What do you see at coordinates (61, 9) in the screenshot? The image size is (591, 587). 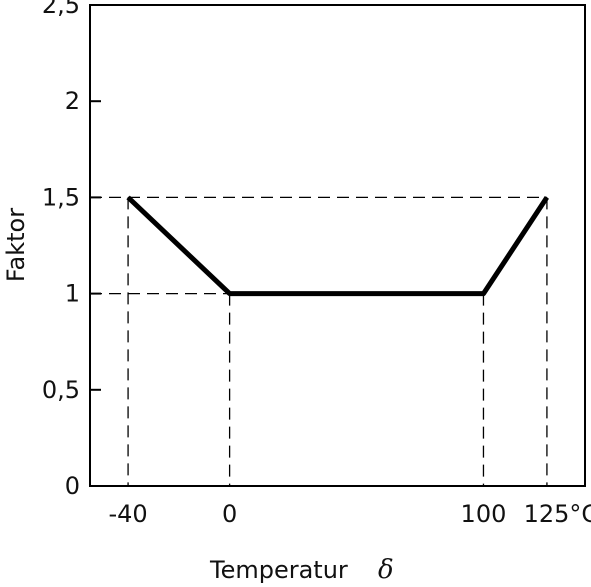 I see `y-tick-label-5: 2,5` at bounding box center [61, 9].